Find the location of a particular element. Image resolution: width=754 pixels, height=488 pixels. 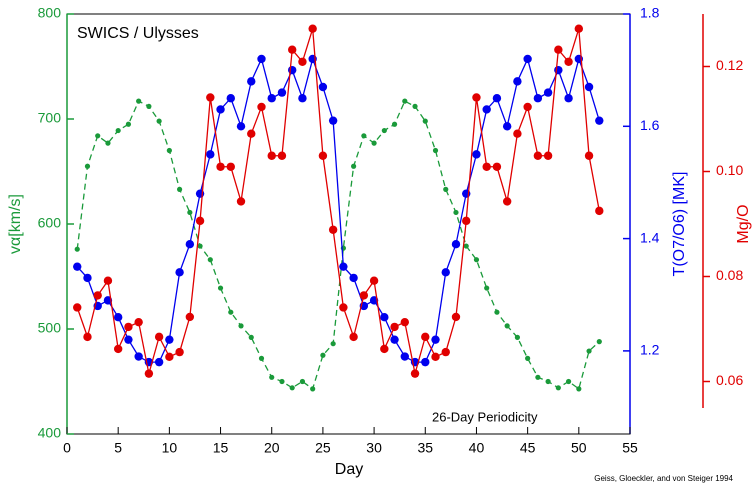

y-tick-label: 700 is located at coordinates (50, 118).